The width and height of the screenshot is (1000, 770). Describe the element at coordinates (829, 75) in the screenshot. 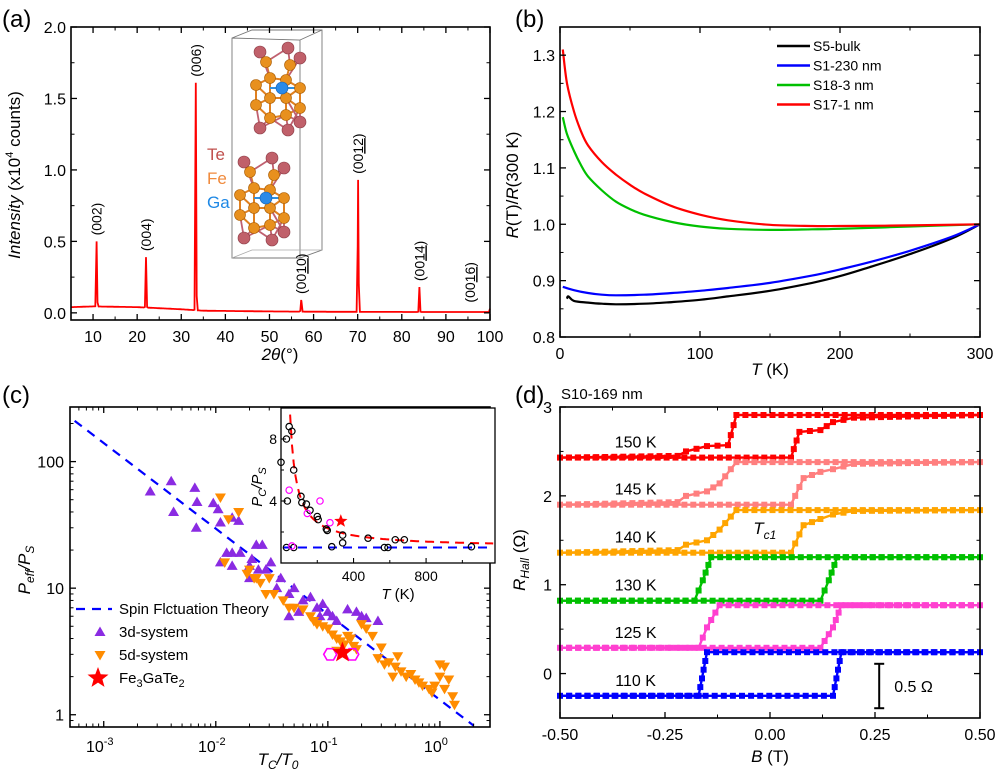

I see `panel-b-legend: S5-bulk S1-230 nm S18-3 nm S17-1 nm` at that location.